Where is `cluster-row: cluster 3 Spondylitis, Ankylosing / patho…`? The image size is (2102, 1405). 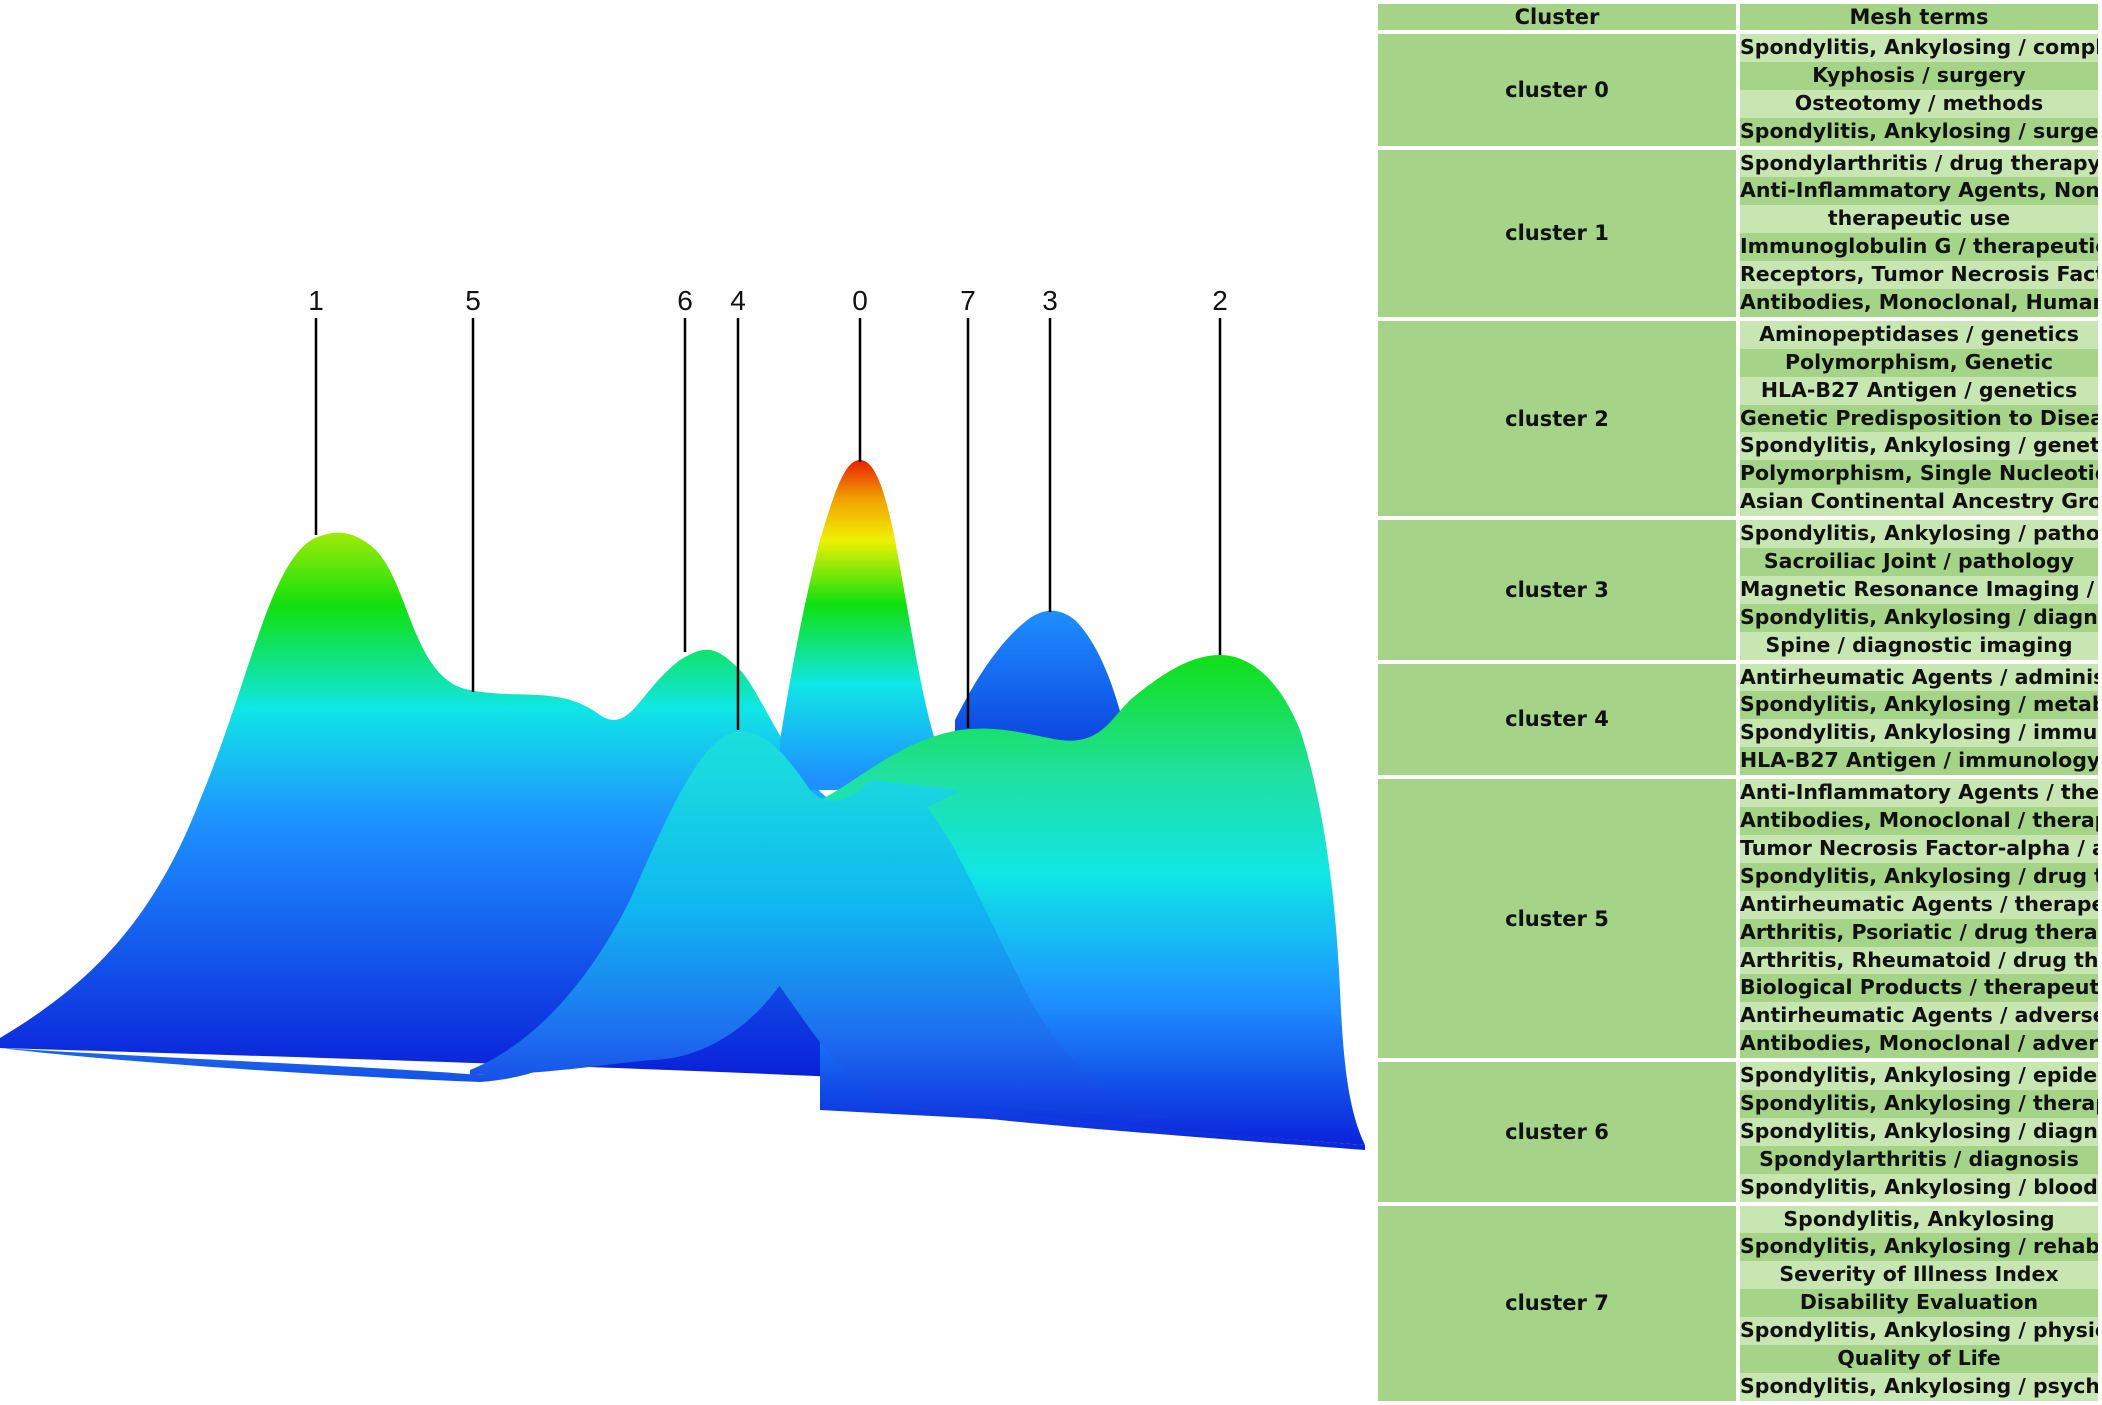
cluster-row: cluster 3 Spondylitis, Ankylosing / patho… is located at coordinates (1738, 590).